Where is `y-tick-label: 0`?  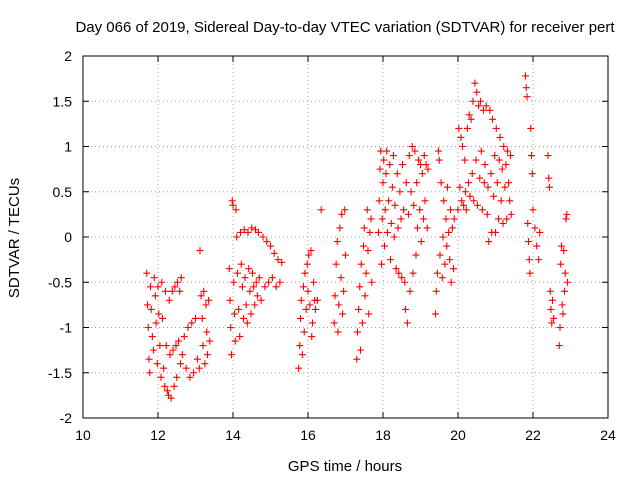 y-tick-label: 0 is located at coordinates (68, 237).